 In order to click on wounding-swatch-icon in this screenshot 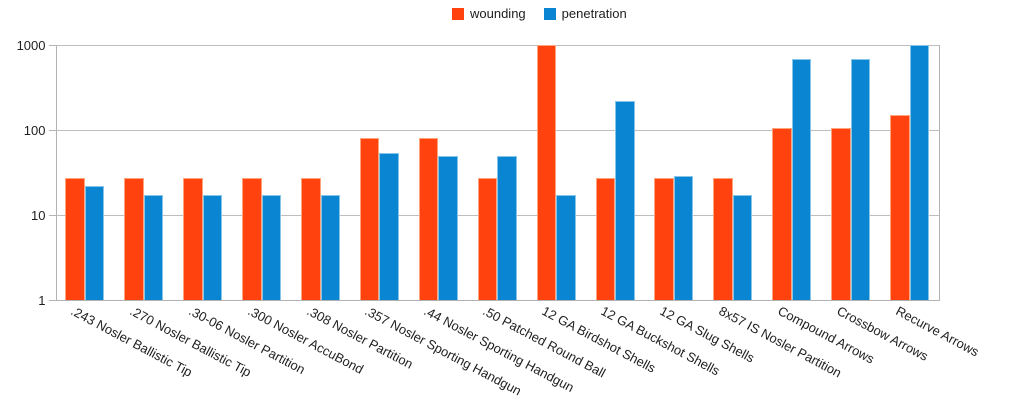, I will do `click(458, 14)`.